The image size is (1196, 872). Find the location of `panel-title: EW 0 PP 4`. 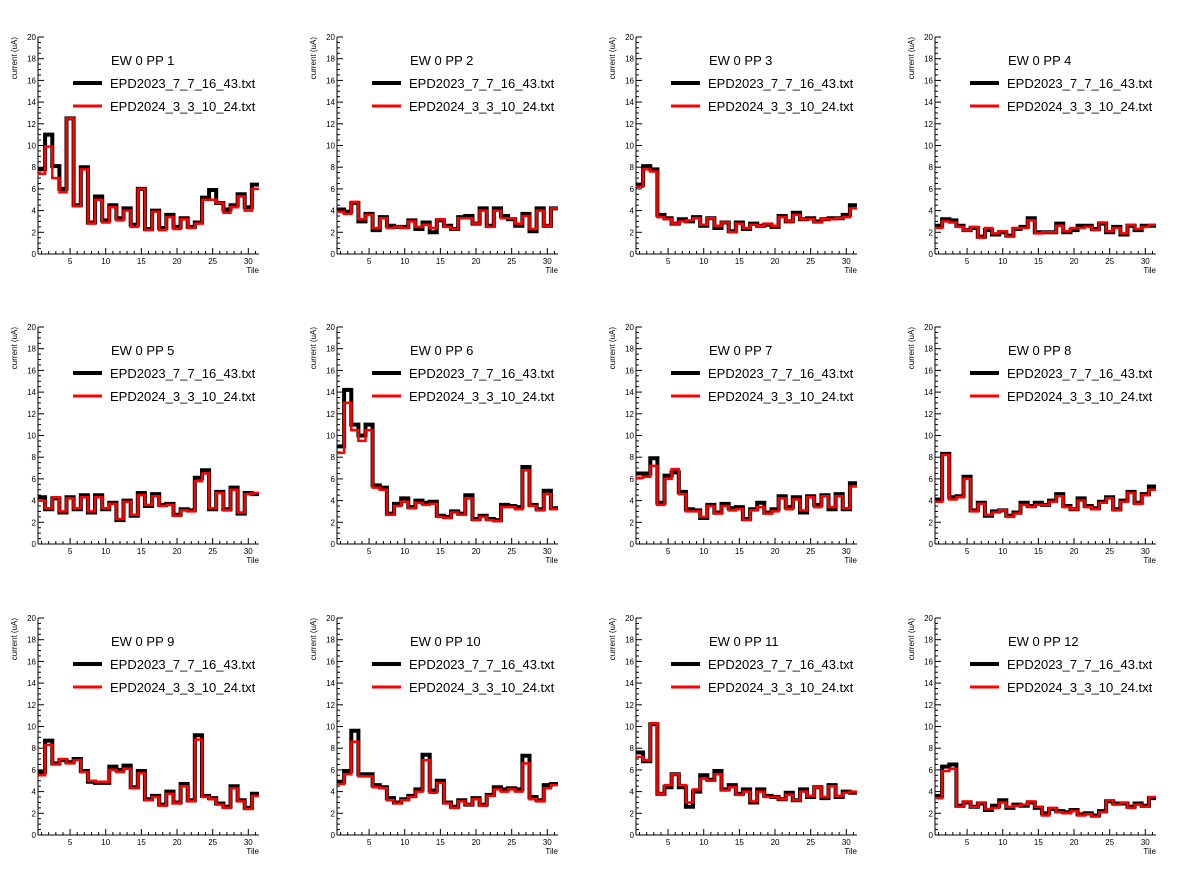

panel-title: EW 0 PP 4 is located at coordinates (1039, 60).